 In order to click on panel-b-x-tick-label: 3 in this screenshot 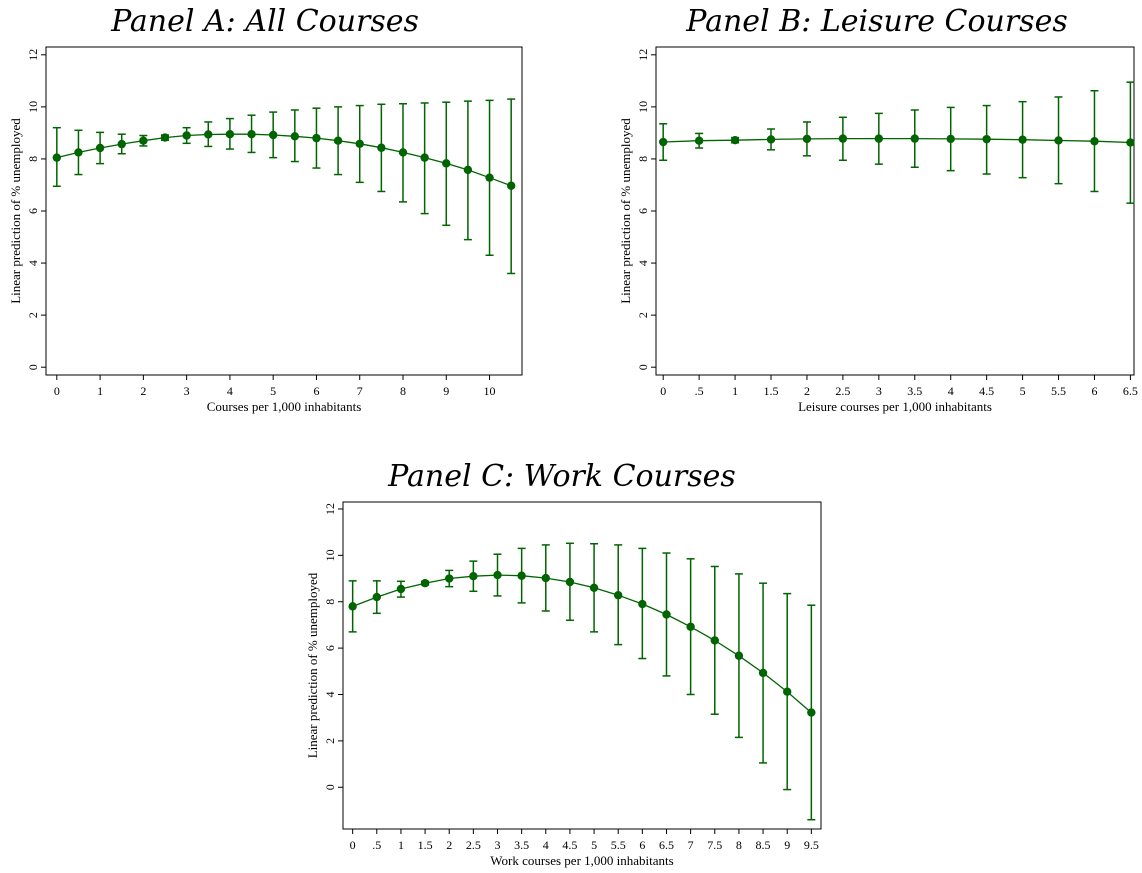, I will do `click(879, 391)`.